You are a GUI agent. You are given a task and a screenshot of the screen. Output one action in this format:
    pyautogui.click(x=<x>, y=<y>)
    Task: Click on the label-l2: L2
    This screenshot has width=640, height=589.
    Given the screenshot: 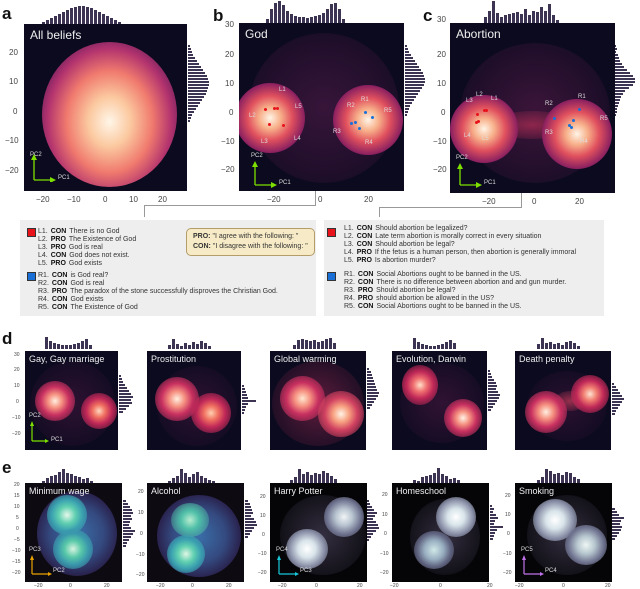 What is the action you would take?
    pyautogui.click(x=252, y=116)
    